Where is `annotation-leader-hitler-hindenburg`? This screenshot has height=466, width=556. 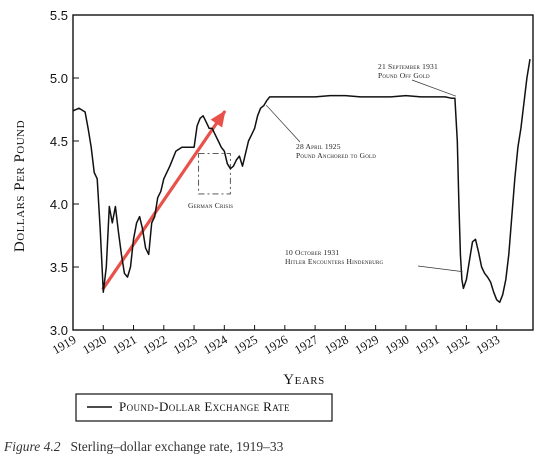 annotation-leader-hitler-hindenburg is located at coordinates (440, 268).